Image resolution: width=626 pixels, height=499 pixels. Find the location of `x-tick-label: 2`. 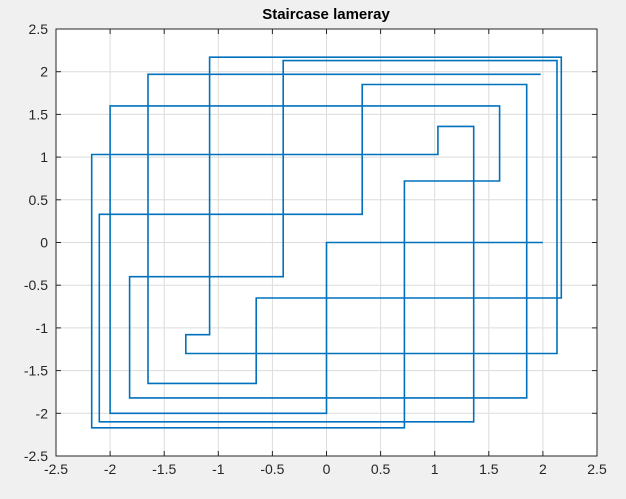

x-tick-label: 2 is located at coordinates (543, 469).